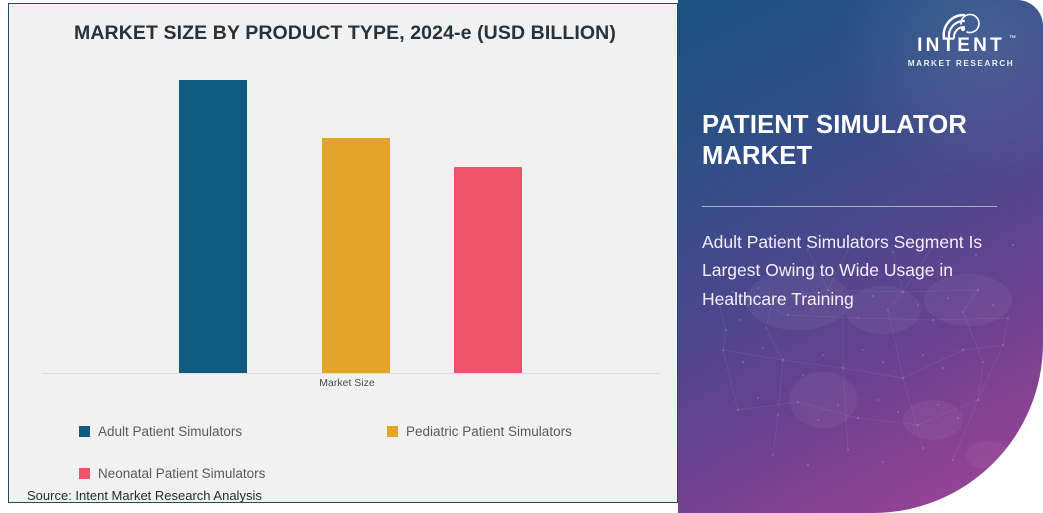 The image size is (1043, 513). I want to click on panel-divider, so click(849, 207).